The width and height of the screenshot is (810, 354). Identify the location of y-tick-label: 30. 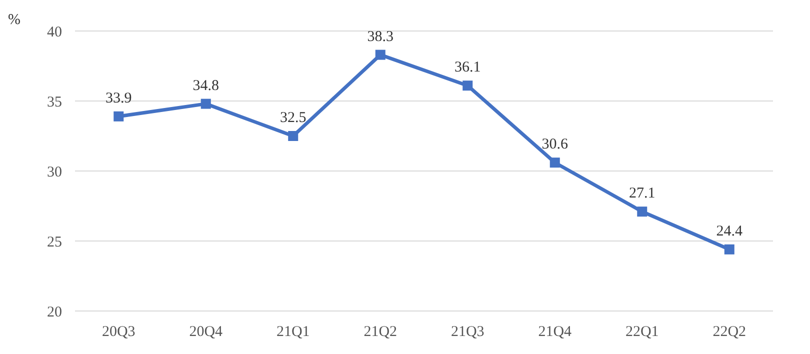
(54, 172).